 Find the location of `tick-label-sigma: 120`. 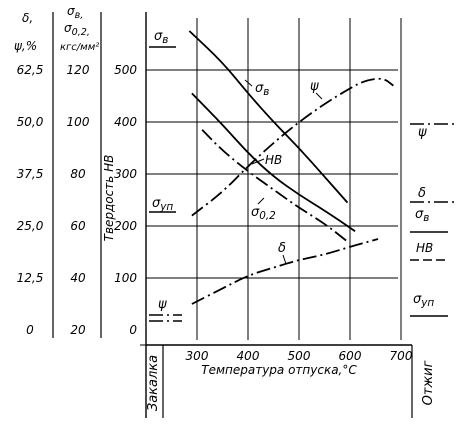

tick-label-sigma: 120 is located at coordinates (78, 70).